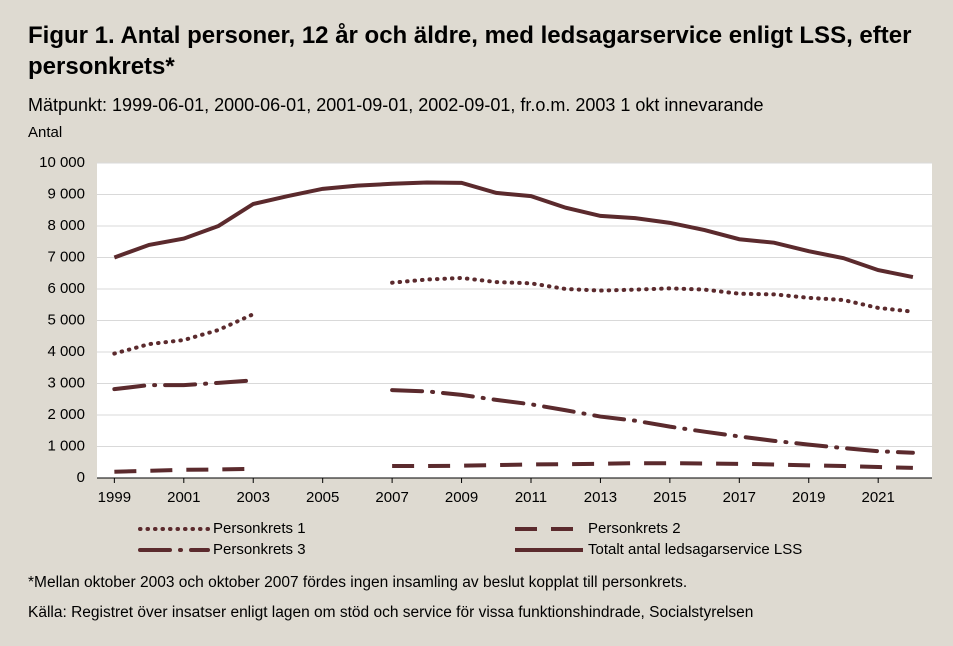  Describe the element at coordinates (66, 351) in the screenshot. I see `y-tick-label: 4 000` at that location.